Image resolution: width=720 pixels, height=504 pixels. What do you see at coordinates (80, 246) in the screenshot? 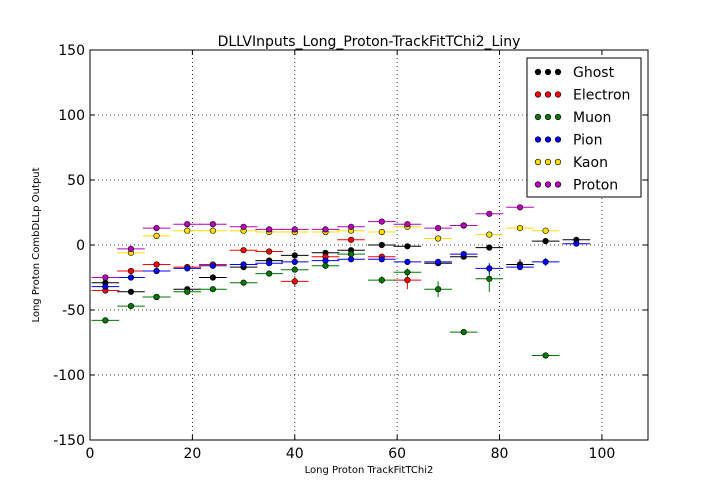
I see `y-tick-label: 0` at bounding box center [80, 246].